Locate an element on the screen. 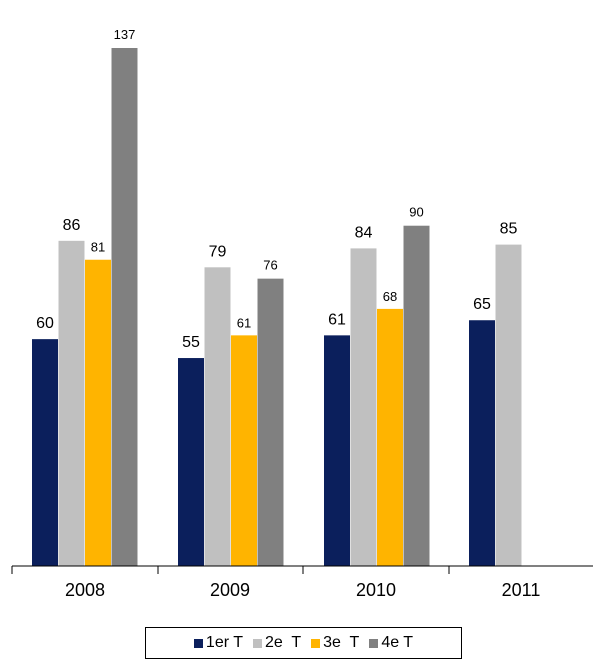 Image resolution: width=593 pixels, height=662 pixels. legend-label-3: 3e T is located at coordinates (341, 642).